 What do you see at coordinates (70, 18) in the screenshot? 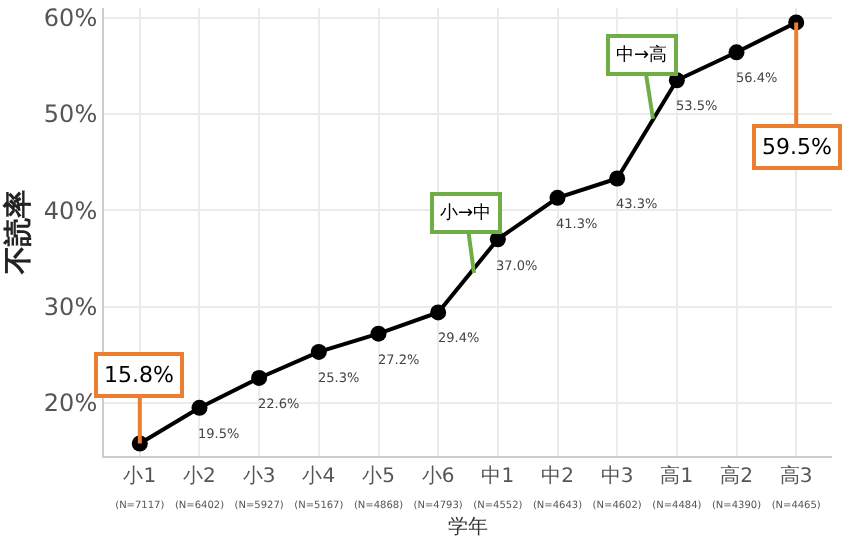
I see `y-tick-label: 60%` at bounding box center [70, 18].